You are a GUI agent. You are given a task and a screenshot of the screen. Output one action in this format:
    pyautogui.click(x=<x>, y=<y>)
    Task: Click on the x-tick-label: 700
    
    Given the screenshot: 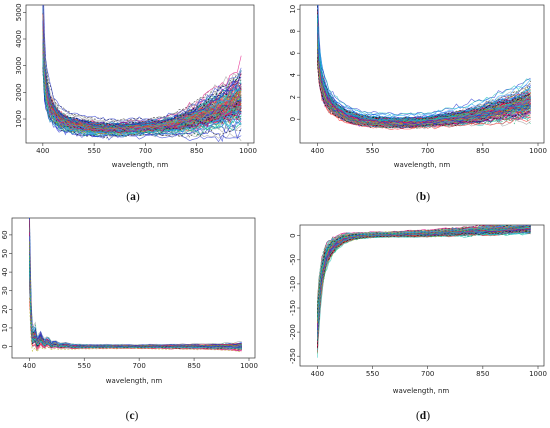 What is the action you would take?
    pyautogui.click(x=427, y=374)
    